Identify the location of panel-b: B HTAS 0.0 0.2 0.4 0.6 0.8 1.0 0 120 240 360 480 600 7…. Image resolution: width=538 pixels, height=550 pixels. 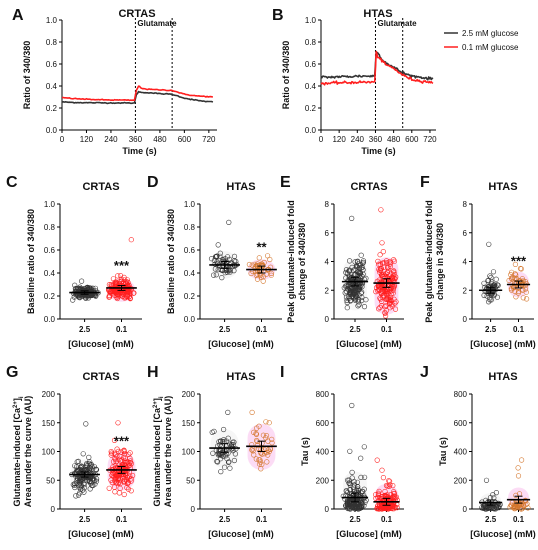
(395, 81).